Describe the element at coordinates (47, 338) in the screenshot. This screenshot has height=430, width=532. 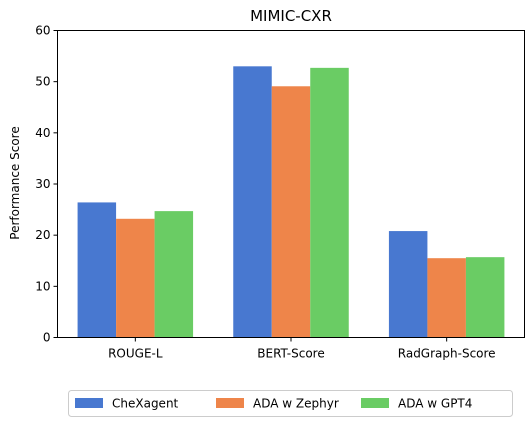
I see `y-tick-label: 0` at that location.